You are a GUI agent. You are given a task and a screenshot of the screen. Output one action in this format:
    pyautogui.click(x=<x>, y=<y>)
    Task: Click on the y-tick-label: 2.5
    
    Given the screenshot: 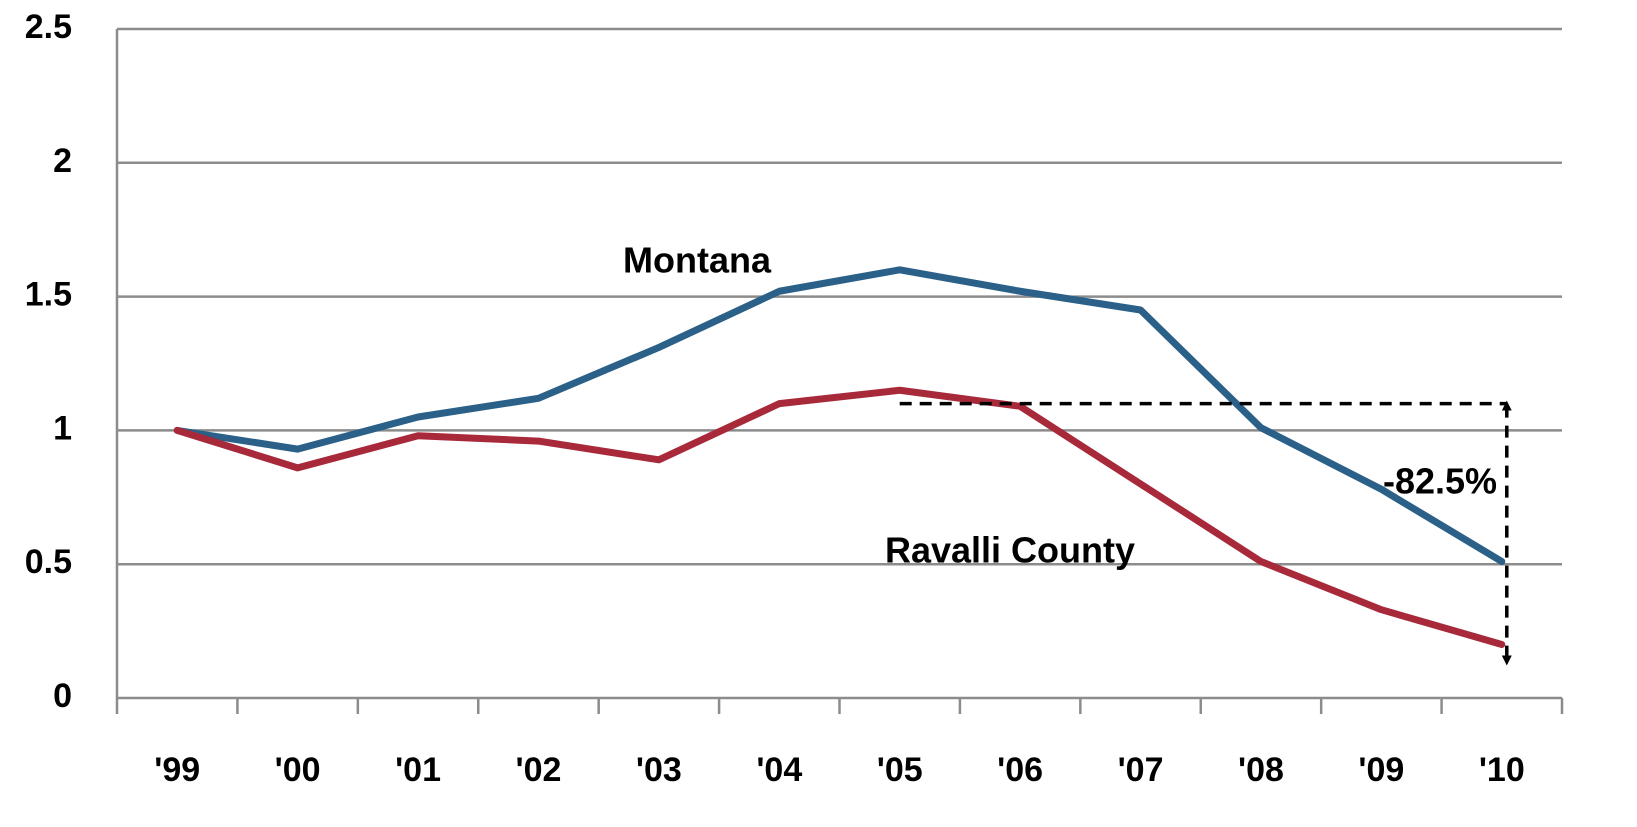 What is the action you would take?
    pyautogui.click(x=48, y=27)
    